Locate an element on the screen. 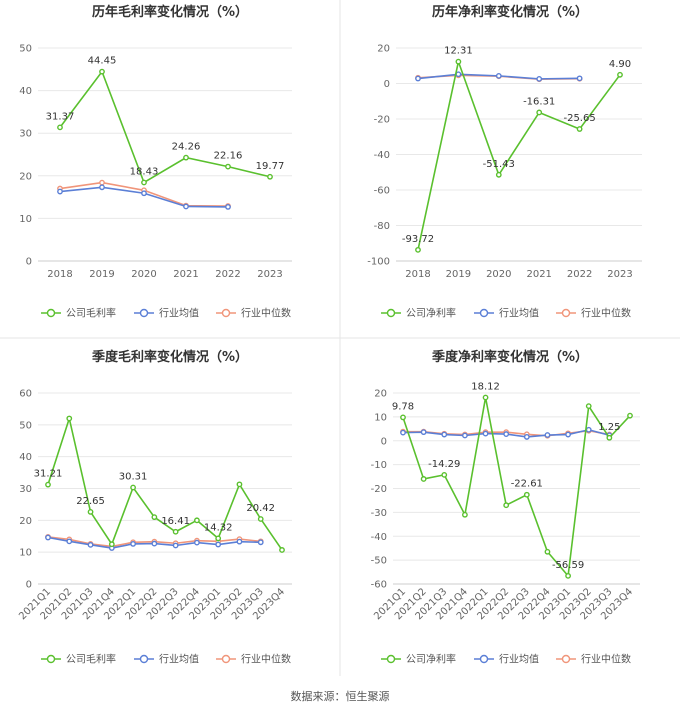 Image resolution: width=680 pixels, height=712 pixels. legend-label: 行业中位数 is located at coordinates (266, 313).